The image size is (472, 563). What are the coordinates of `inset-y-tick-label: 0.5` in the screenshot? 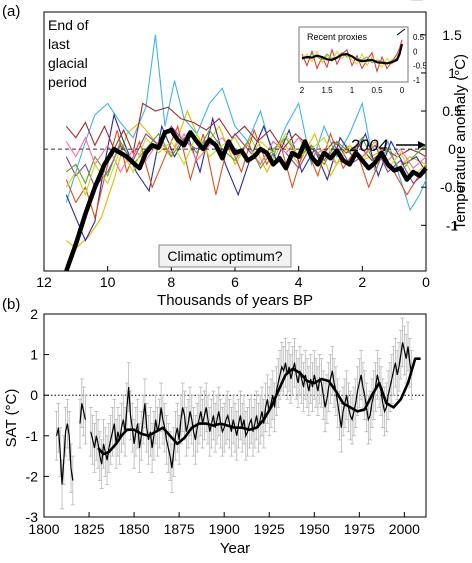 It's located at (419, 37).